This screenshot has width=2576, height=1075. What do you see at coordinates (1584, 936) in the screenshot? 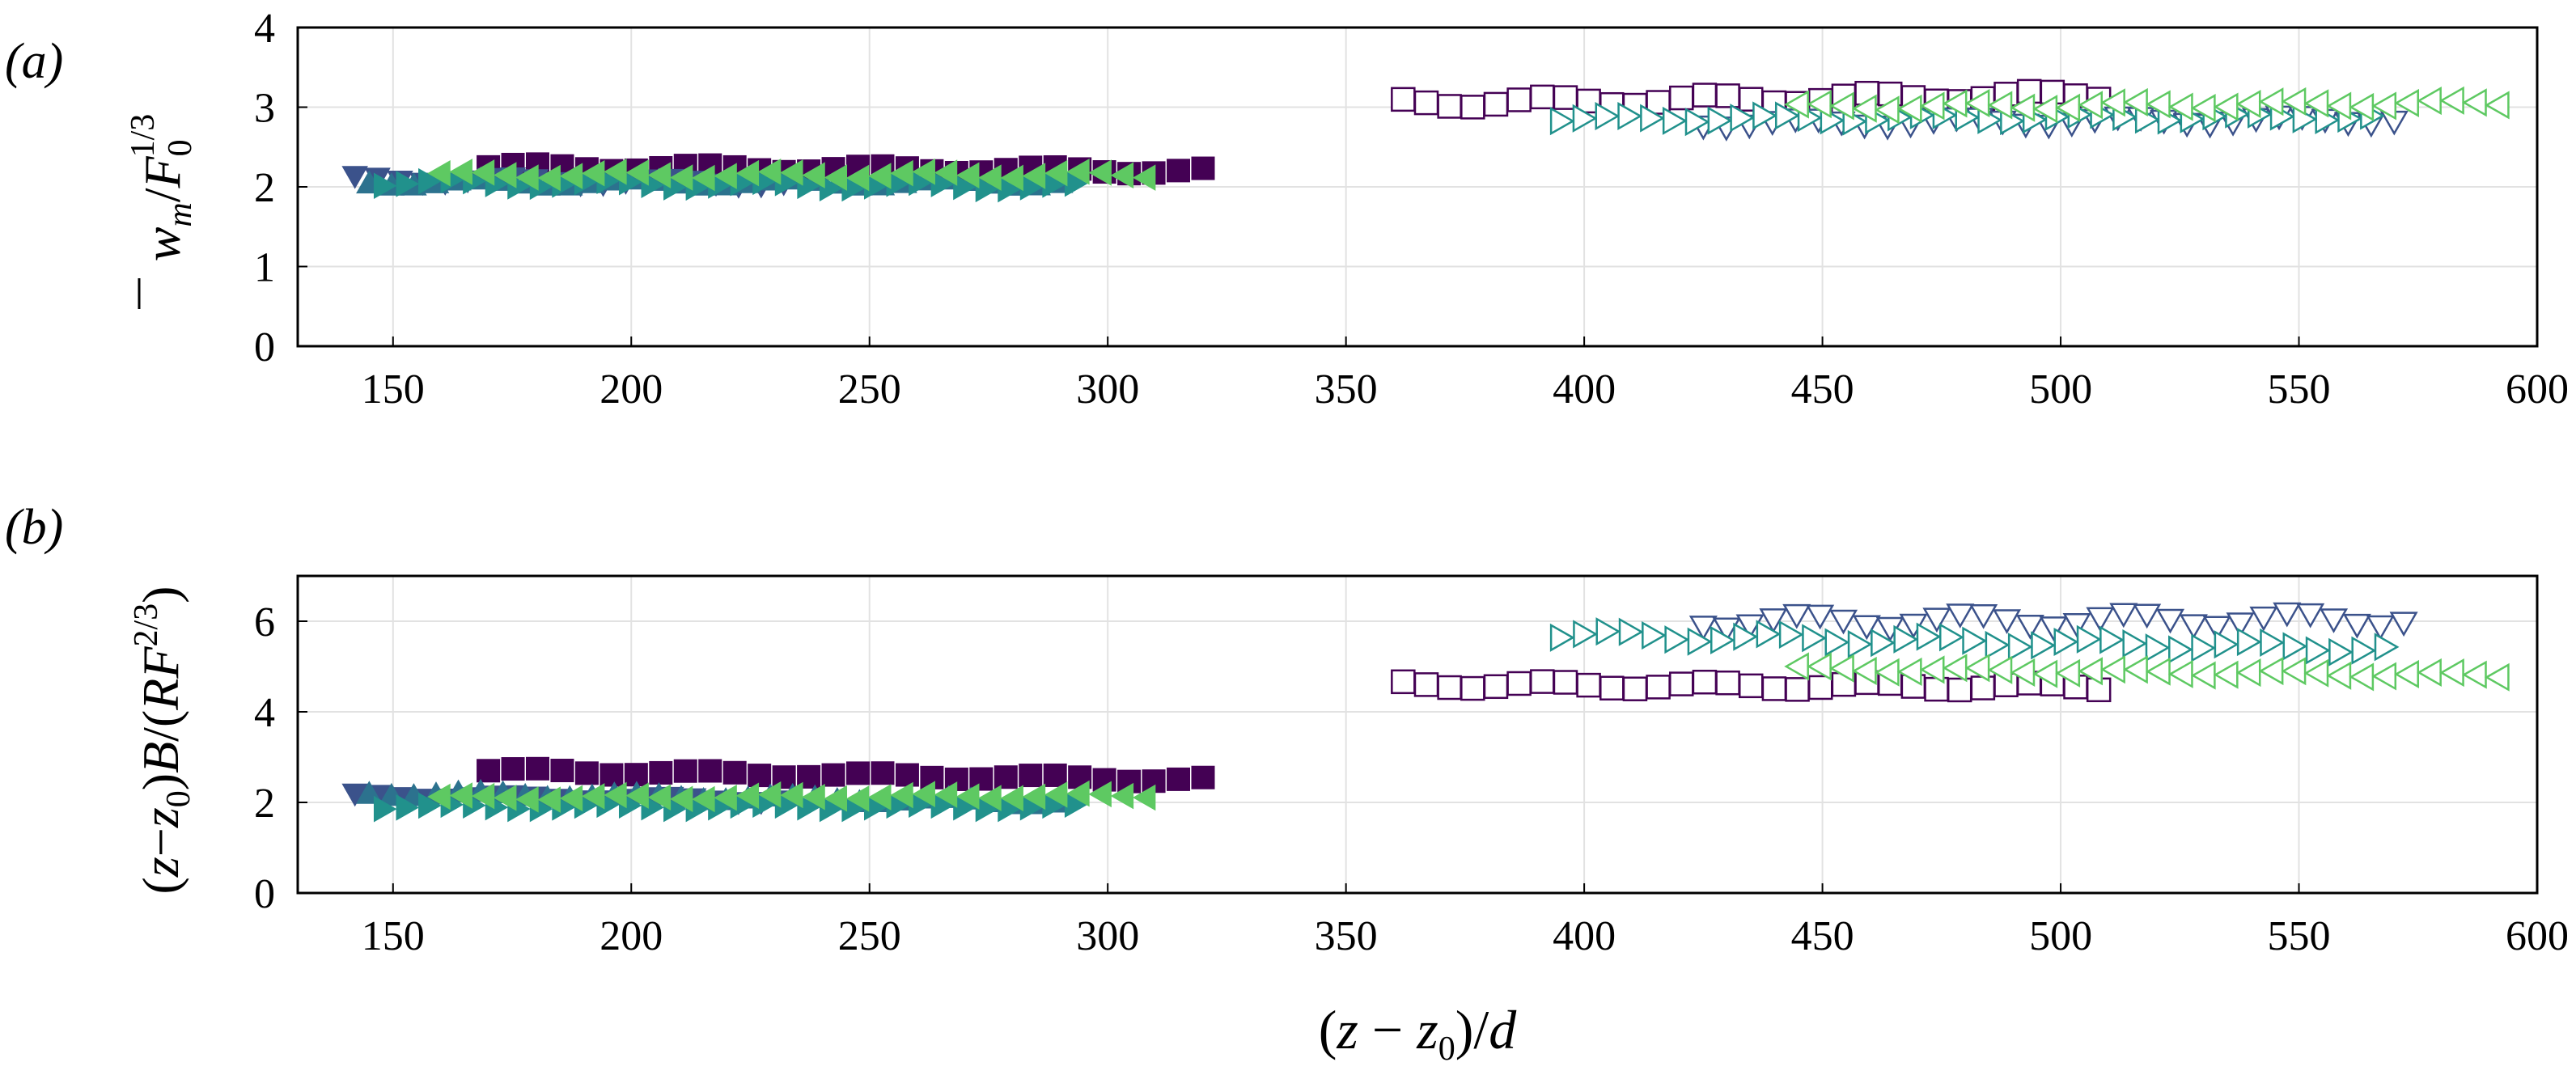
I see `x-tick-label: 400` at bounding box center [1584, 936].